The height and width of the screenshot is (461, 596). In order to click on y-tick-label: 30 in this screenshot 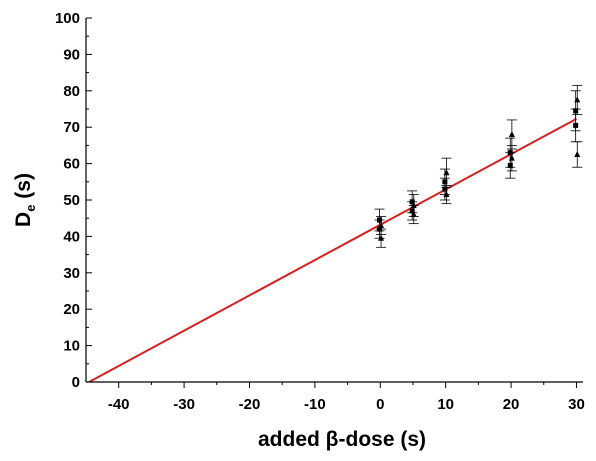, I will do `click(71, 273)`.